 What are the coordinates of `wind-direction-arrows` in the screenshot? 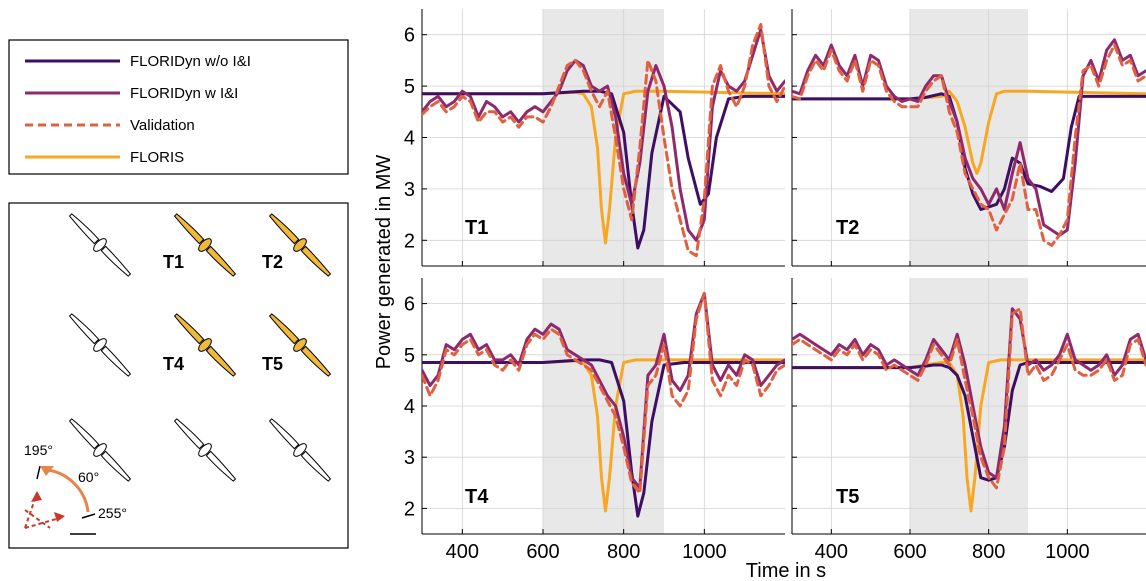 It's located at (60, 500).